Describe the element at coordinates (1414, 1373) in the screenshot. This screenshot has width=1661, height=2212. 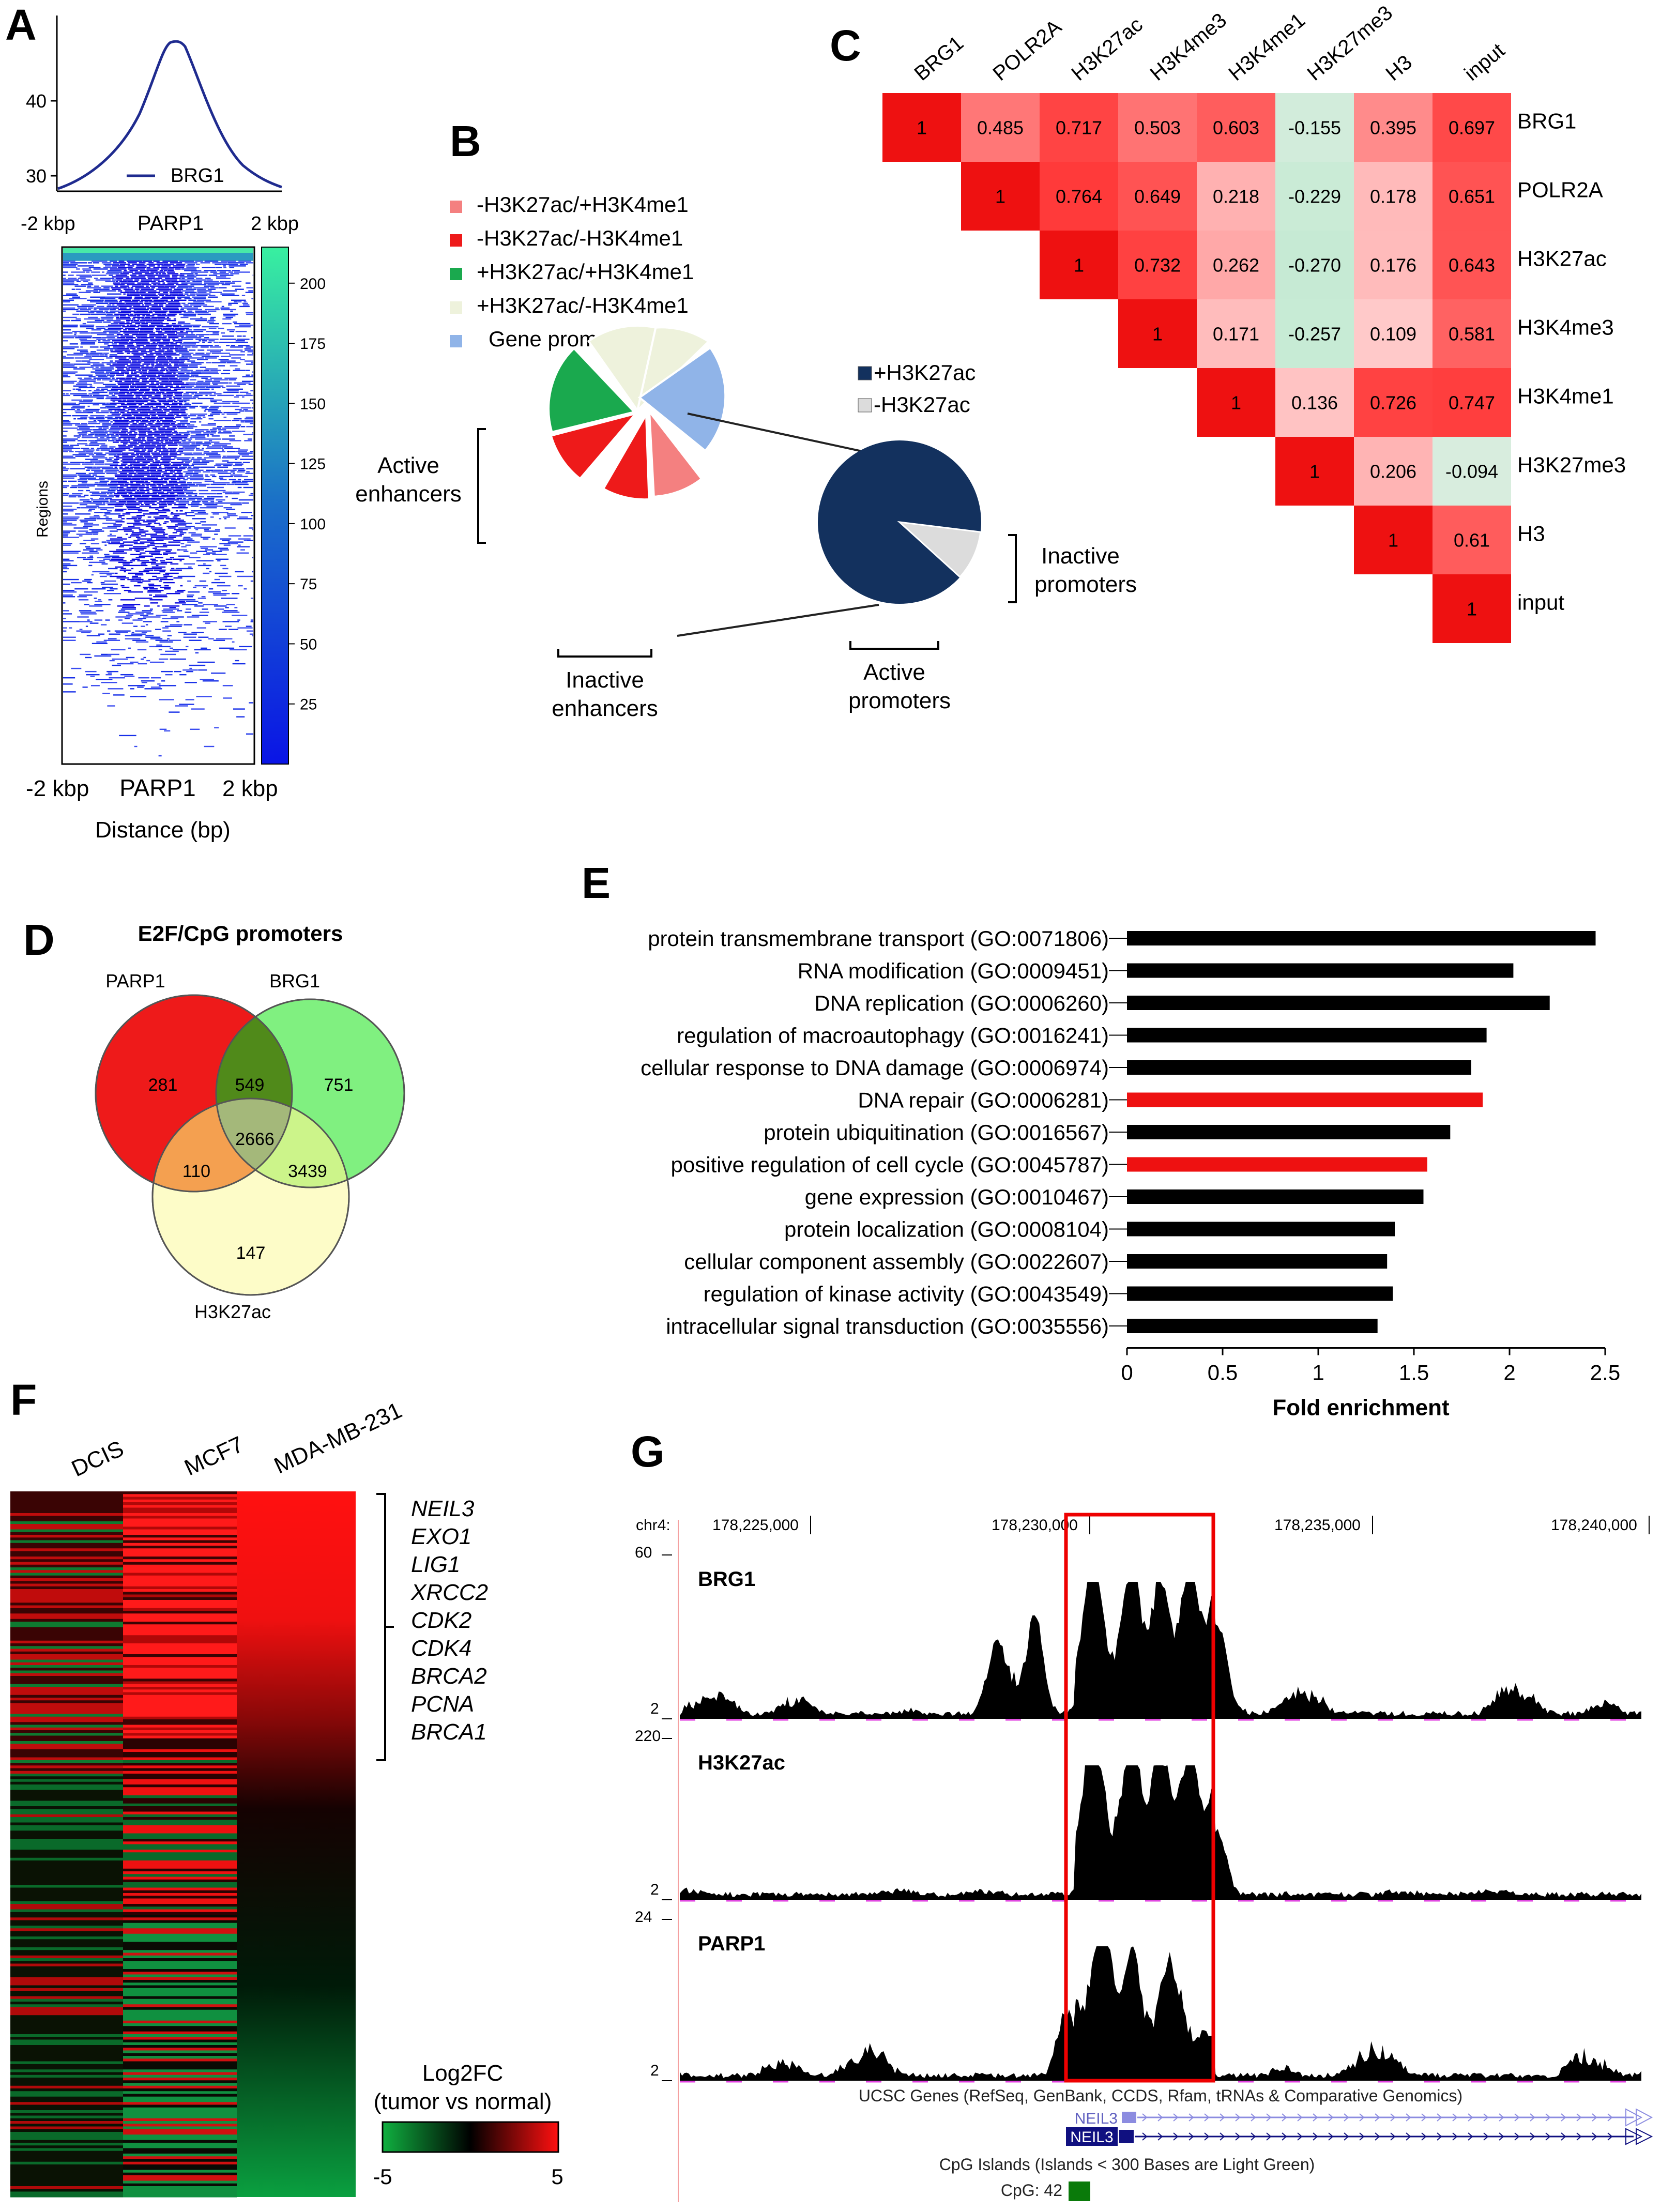
I see `x-tick-label: 1.5` at that location.